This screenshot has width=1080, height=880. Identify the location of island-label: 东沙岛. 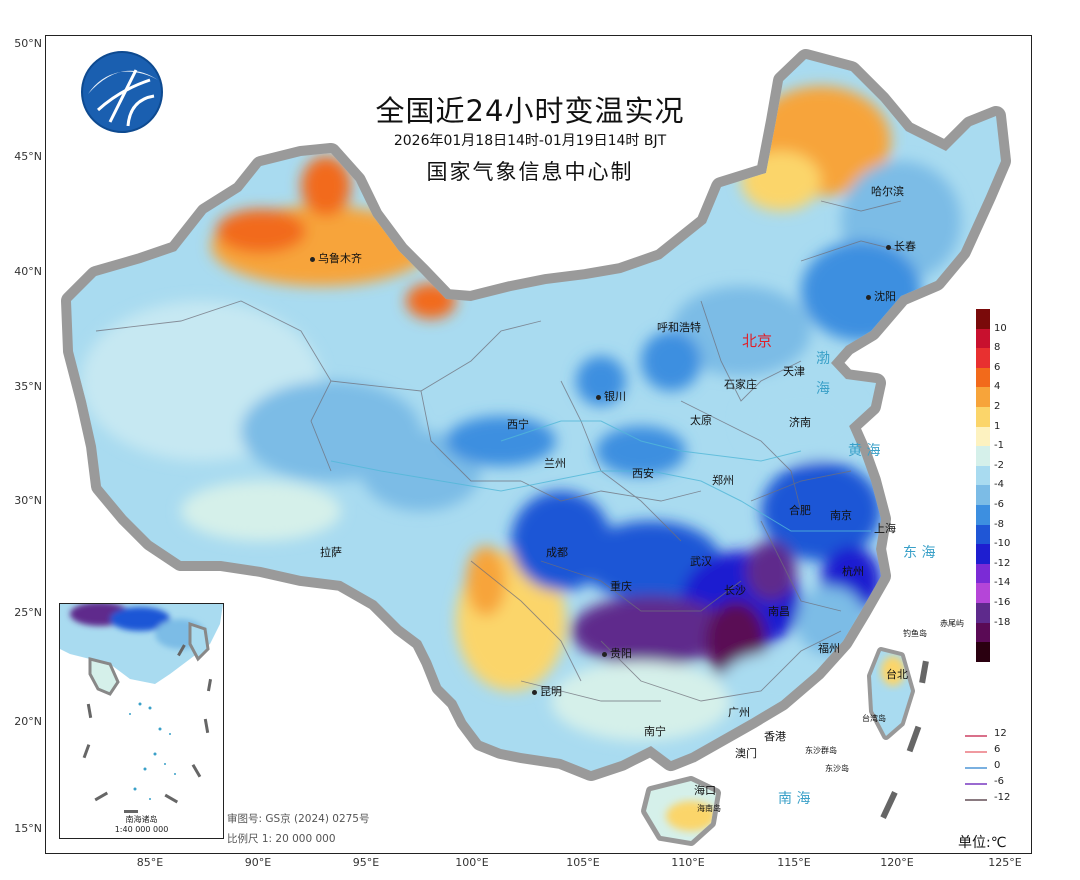
(837, 768).